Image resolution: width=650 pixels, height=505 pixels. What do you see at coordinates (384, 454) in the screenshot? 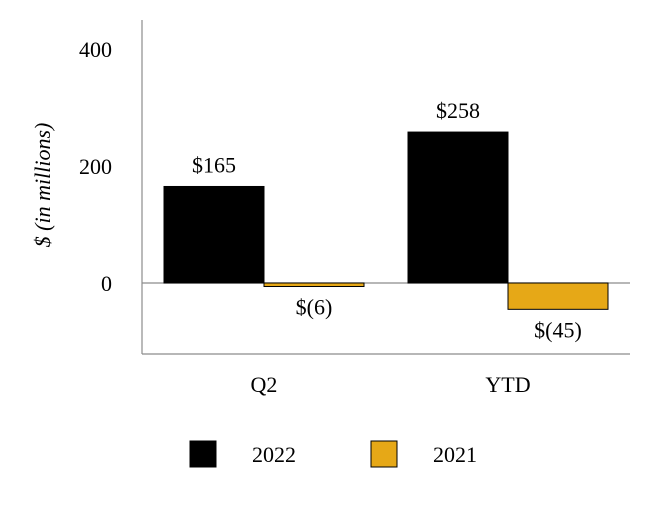
I see `legend-swatch-2021` at bounding box center [384, 454].